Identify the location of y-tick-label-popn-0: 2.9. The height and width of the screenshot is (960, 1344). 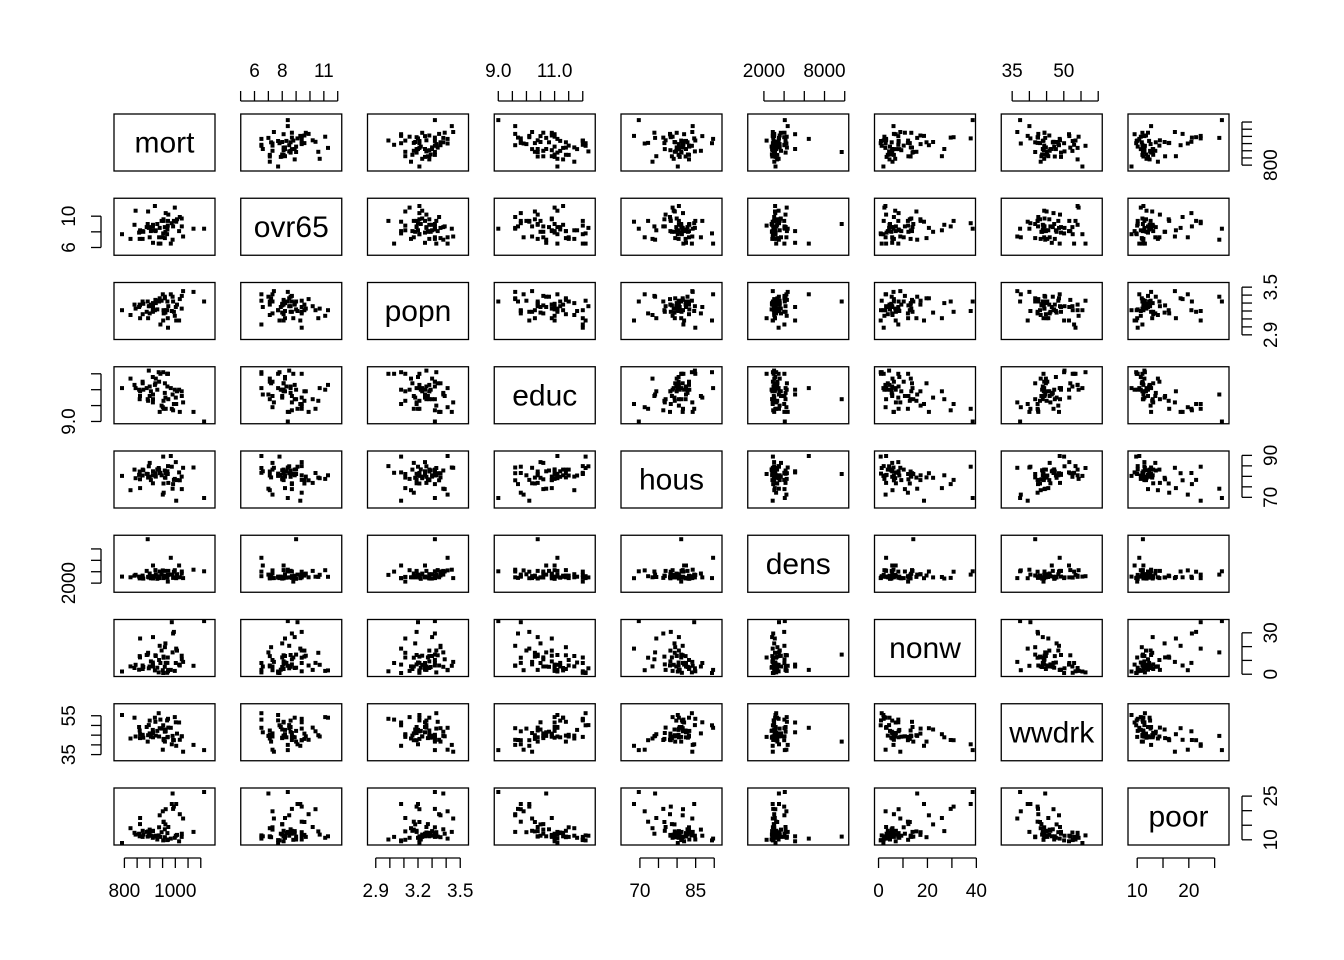
(1271, 335).